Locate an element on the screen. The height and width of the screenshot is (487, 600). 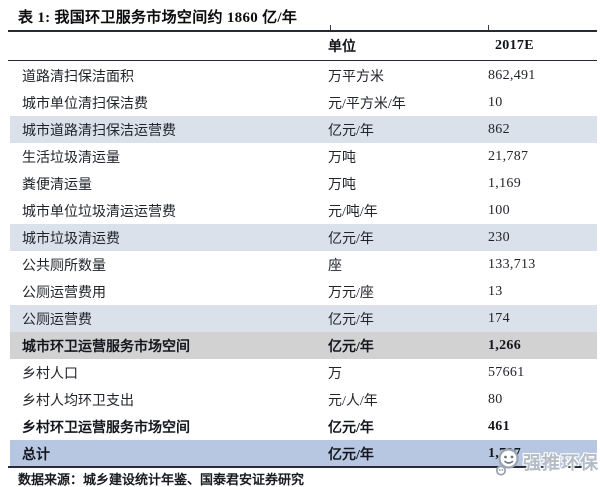
row-value: 100 is located at coordinates (499, 210).